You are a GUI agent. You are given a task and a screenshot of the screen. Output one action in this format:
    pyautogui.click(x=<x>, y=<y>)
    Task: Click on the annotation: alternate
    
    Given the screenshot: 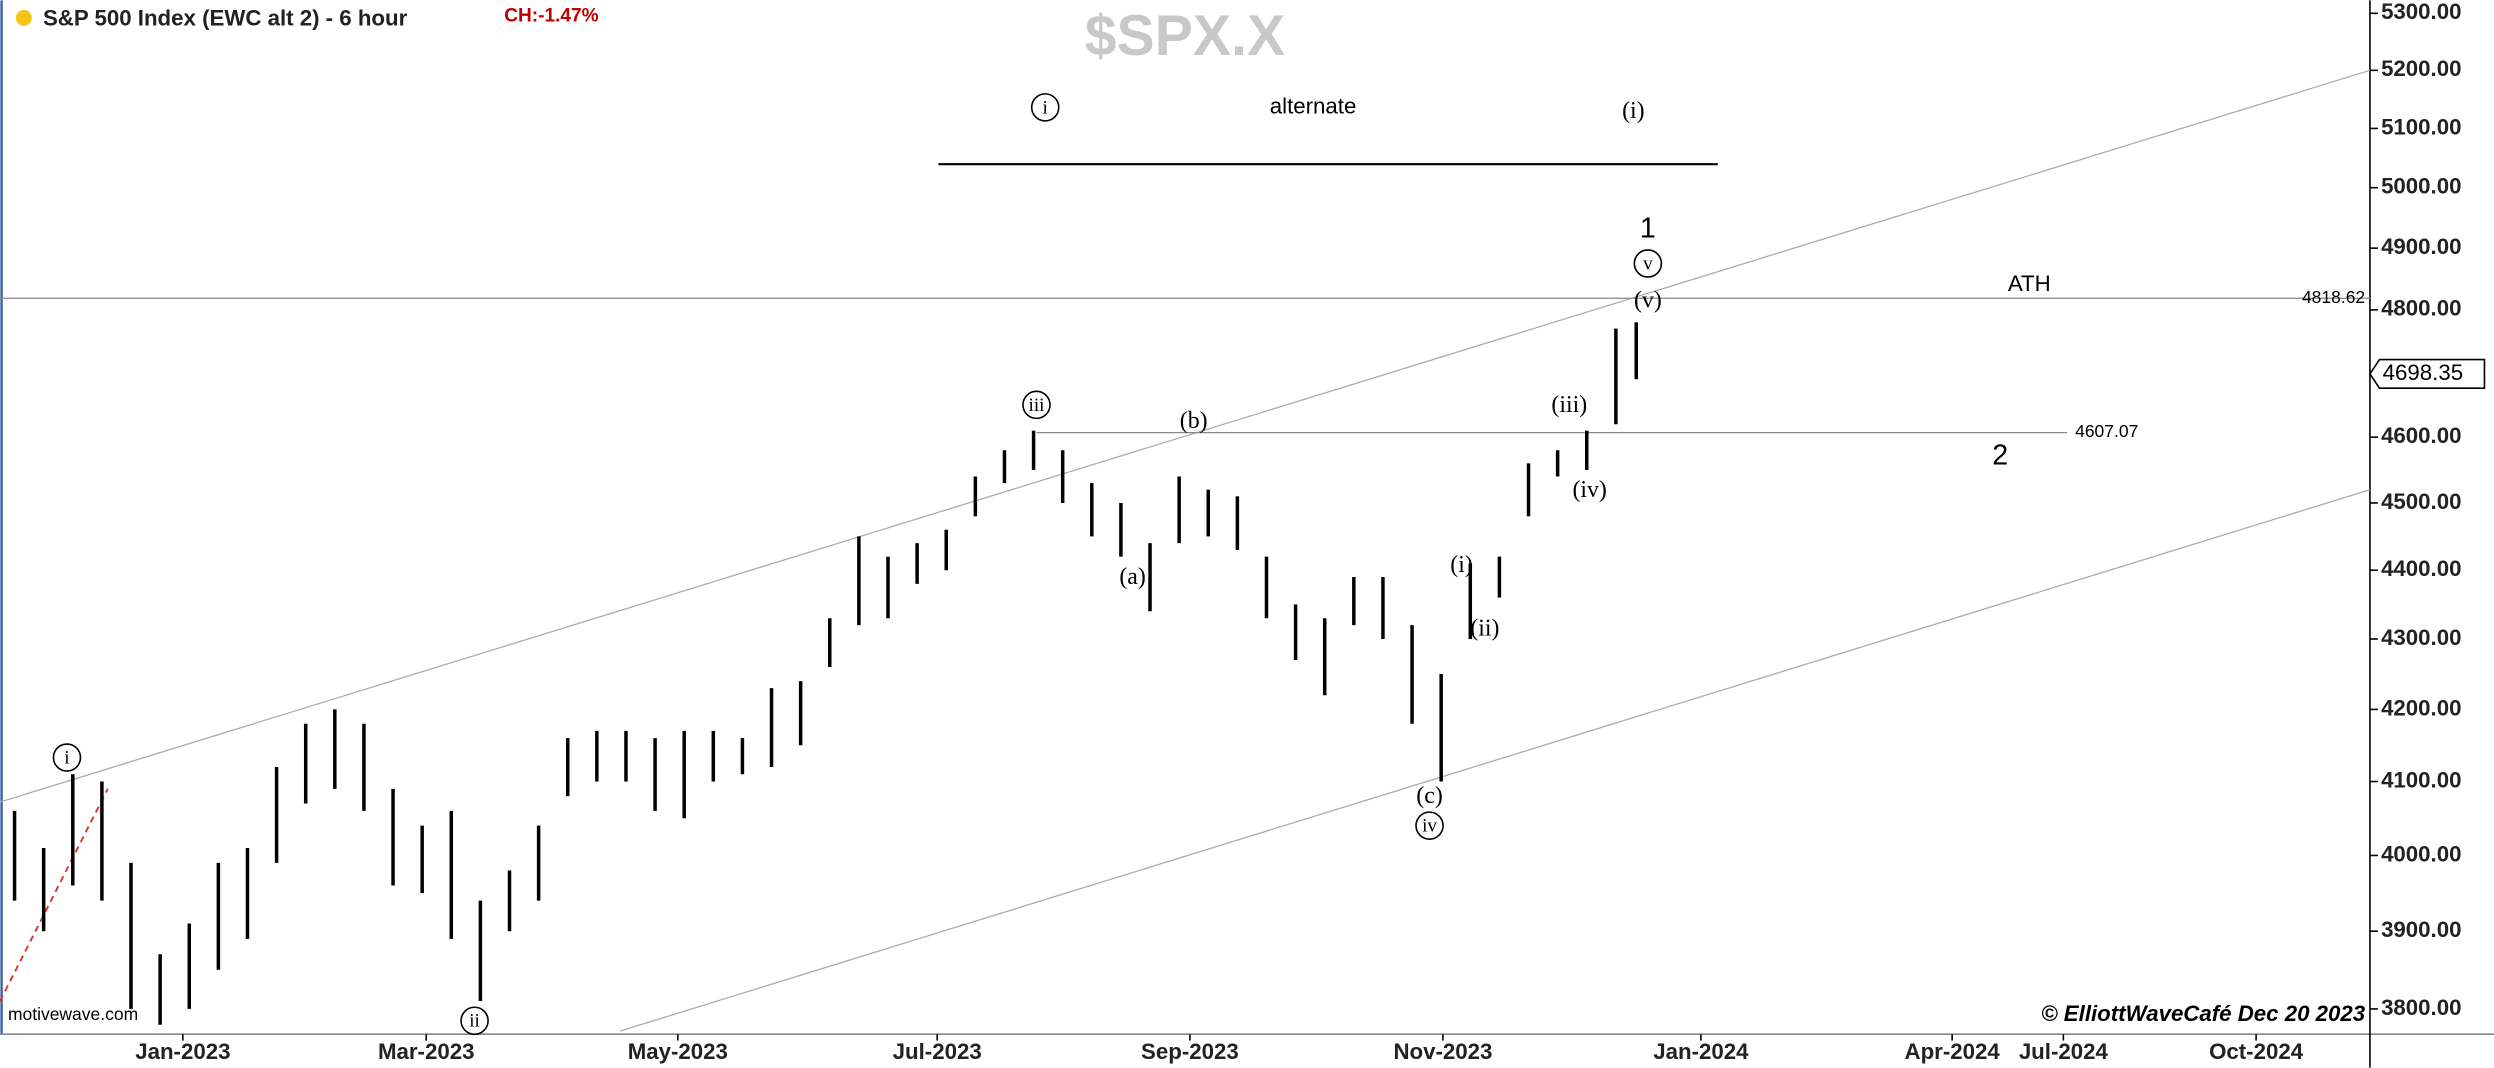 What is the action you would take?
    pyautogui.click(x=1313, y=105)
    